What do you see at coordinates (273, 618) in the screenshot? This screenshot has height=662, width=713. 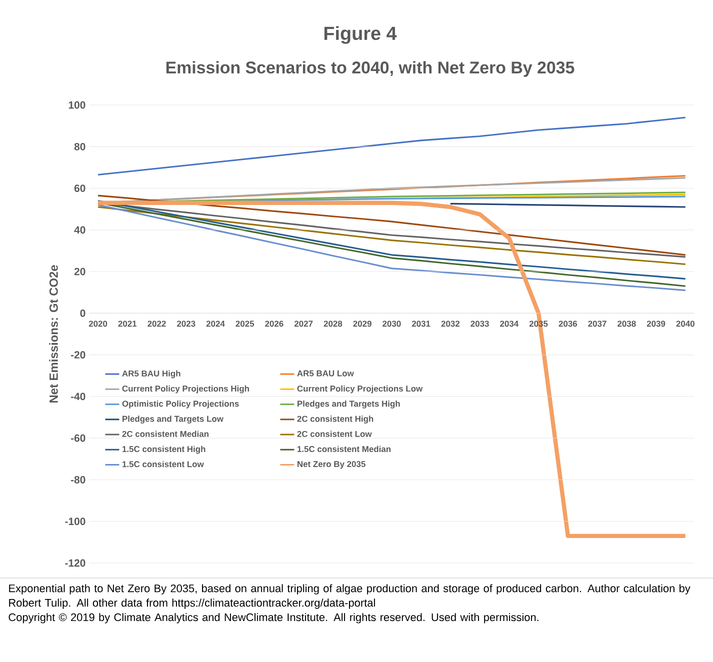 I see `text: Copyright © 2019 by Climate Analytics and NewClimate Institute. All rights reserved. Used with permission.` at bounding box center [273, 618].